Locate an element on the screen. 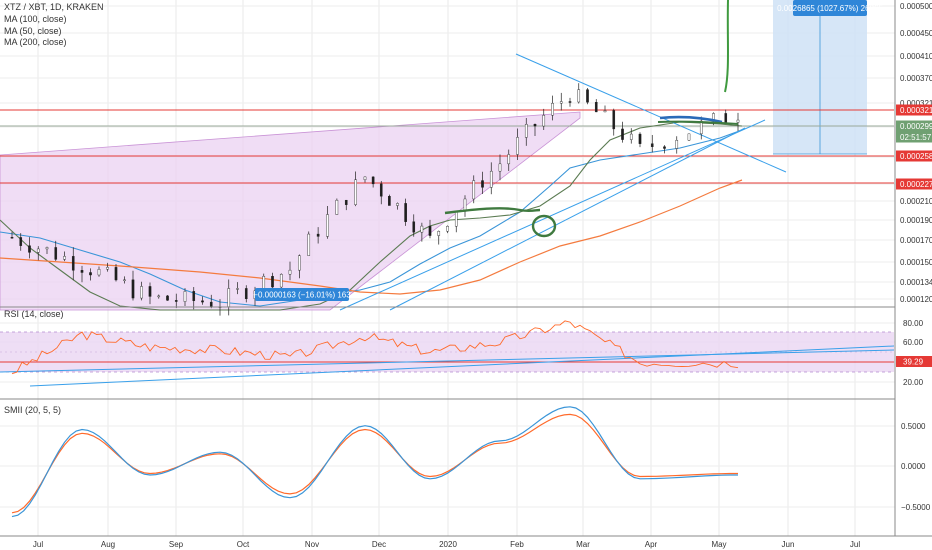 This screenshot has height=550, width=932. measure-tooltip-down: −0.0000163 (−16.01%) 163 is located at coordinates (302, 294).